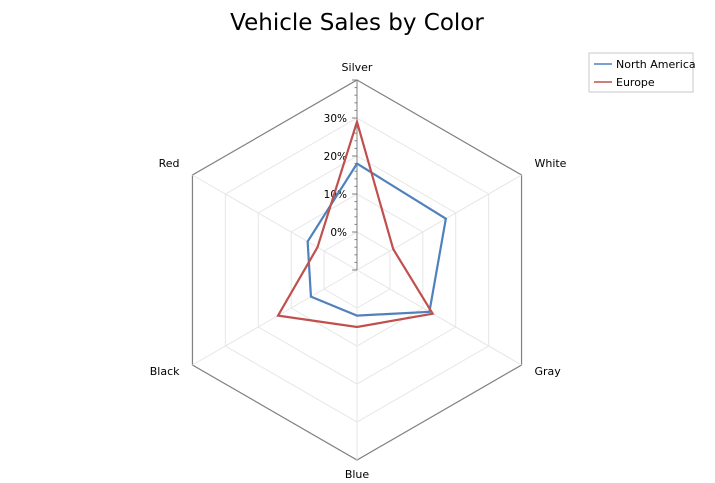  I want to click on category-label-blue: Blue, so click(357, 474).